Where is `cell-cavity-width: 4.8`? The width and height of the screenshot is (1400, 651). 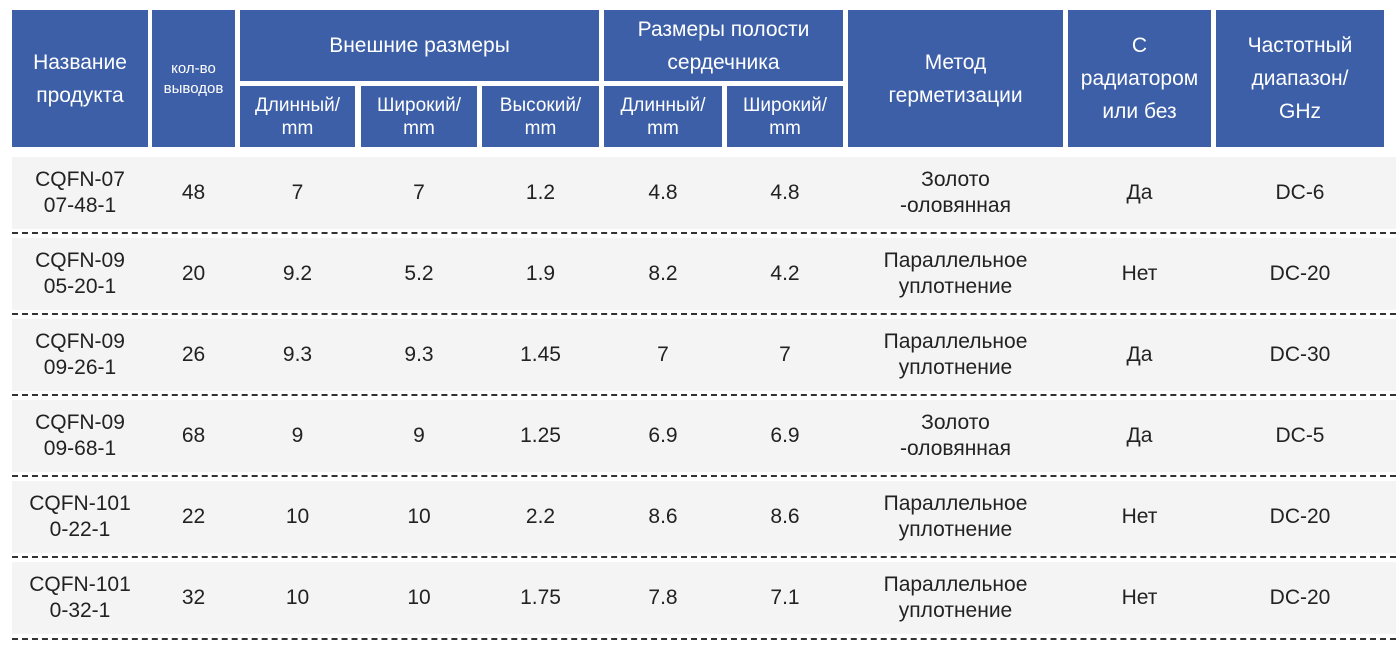
cell-cavity-width: 4.8 is located at coordinates (785, 193).